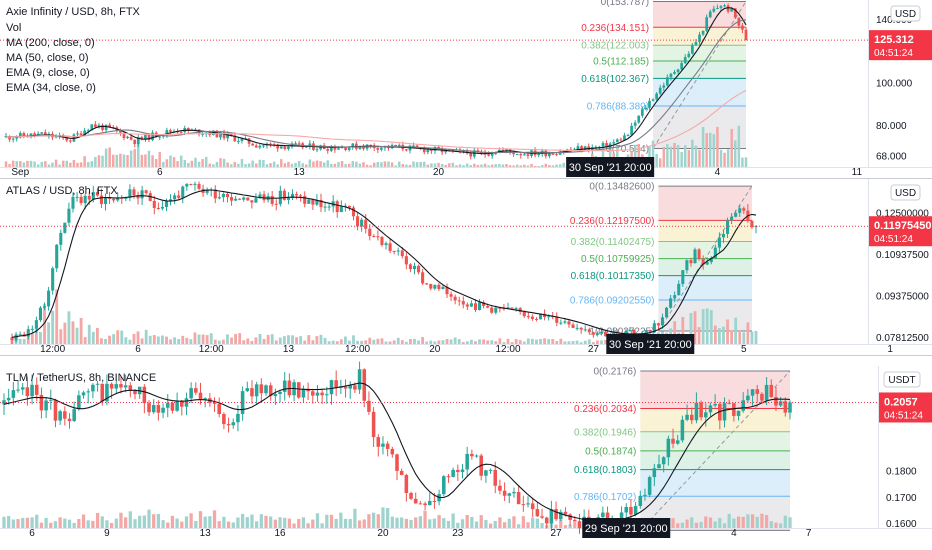 The width and height of the screenshot is (932, 550). What do you see at coordinates (605, 432) in the screenshot?
I see `fib-level-label: 0.382(0.1946)` at bounding box center [605, 432].